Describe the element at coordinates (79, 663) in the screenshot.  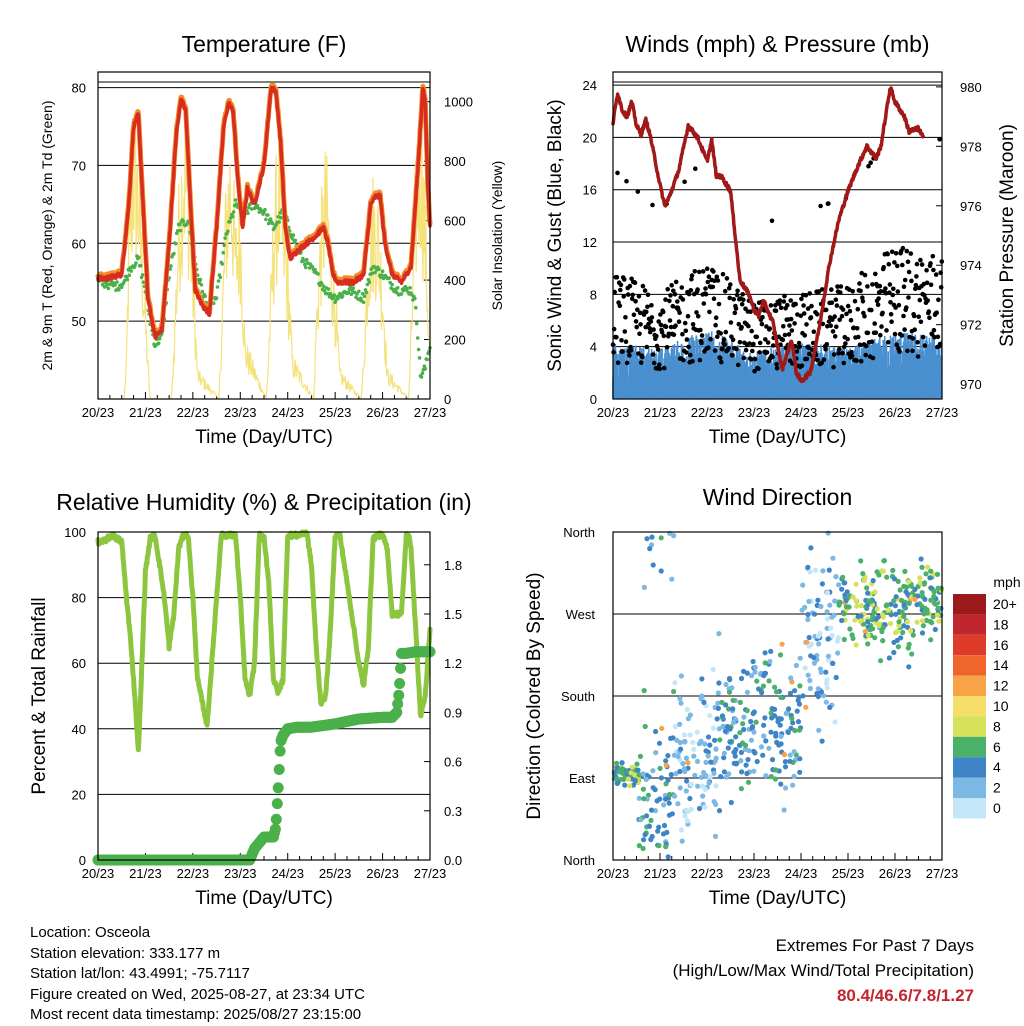
I see `y-tick-label: 60` at that location.